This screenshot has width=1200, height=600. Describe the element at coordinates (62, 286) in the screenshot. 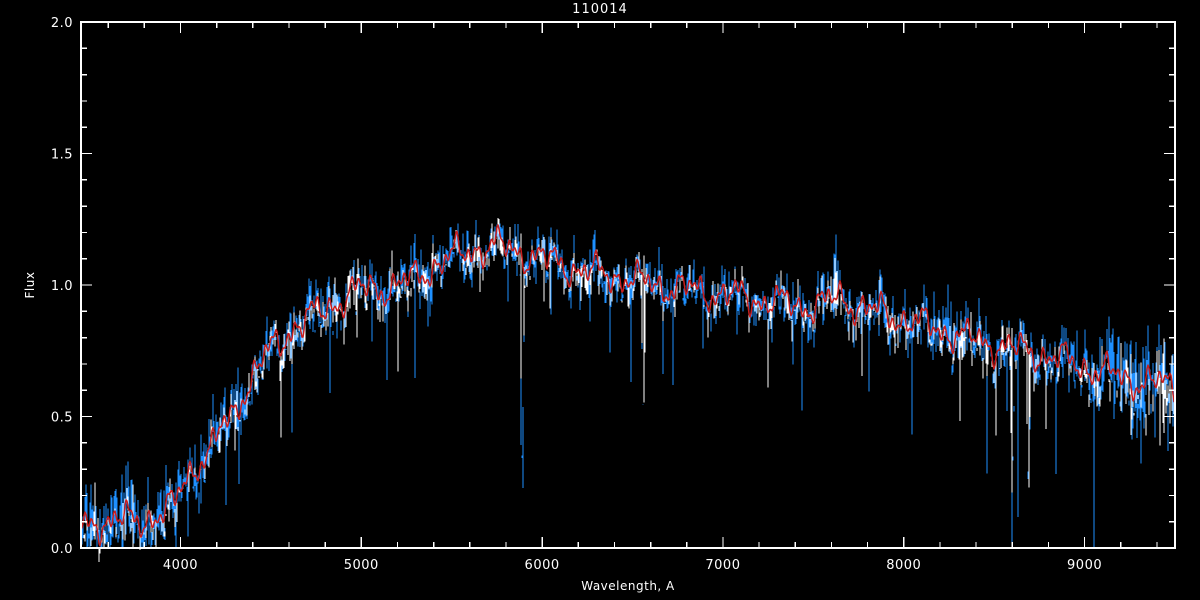

I see `y-tick-label: 1.0` at that location.